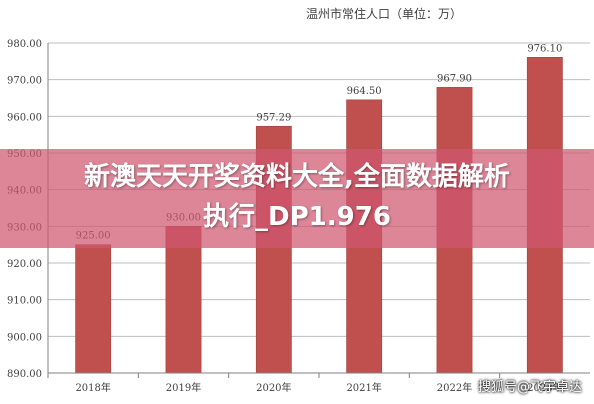 The image size is (594, 404). What do you see at coordinates (24, 264) in the screenshot?
I see `y-tick-label: 920.00` at bounding box center [24, 264].